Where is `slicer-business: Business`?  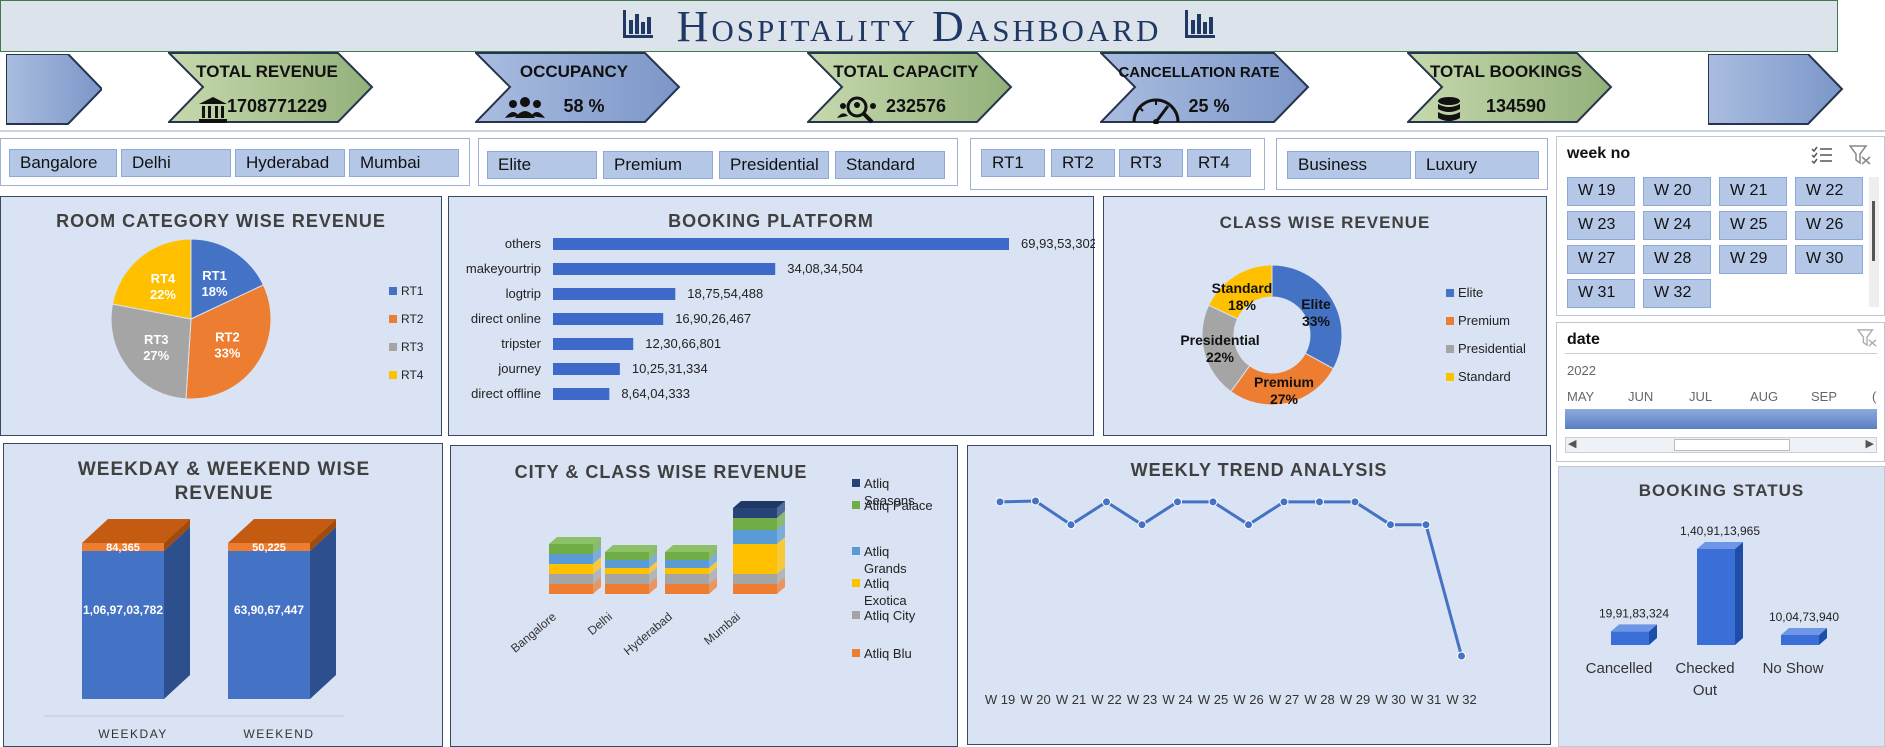 slicer-business: Business is located at coordinates (1349, 165).